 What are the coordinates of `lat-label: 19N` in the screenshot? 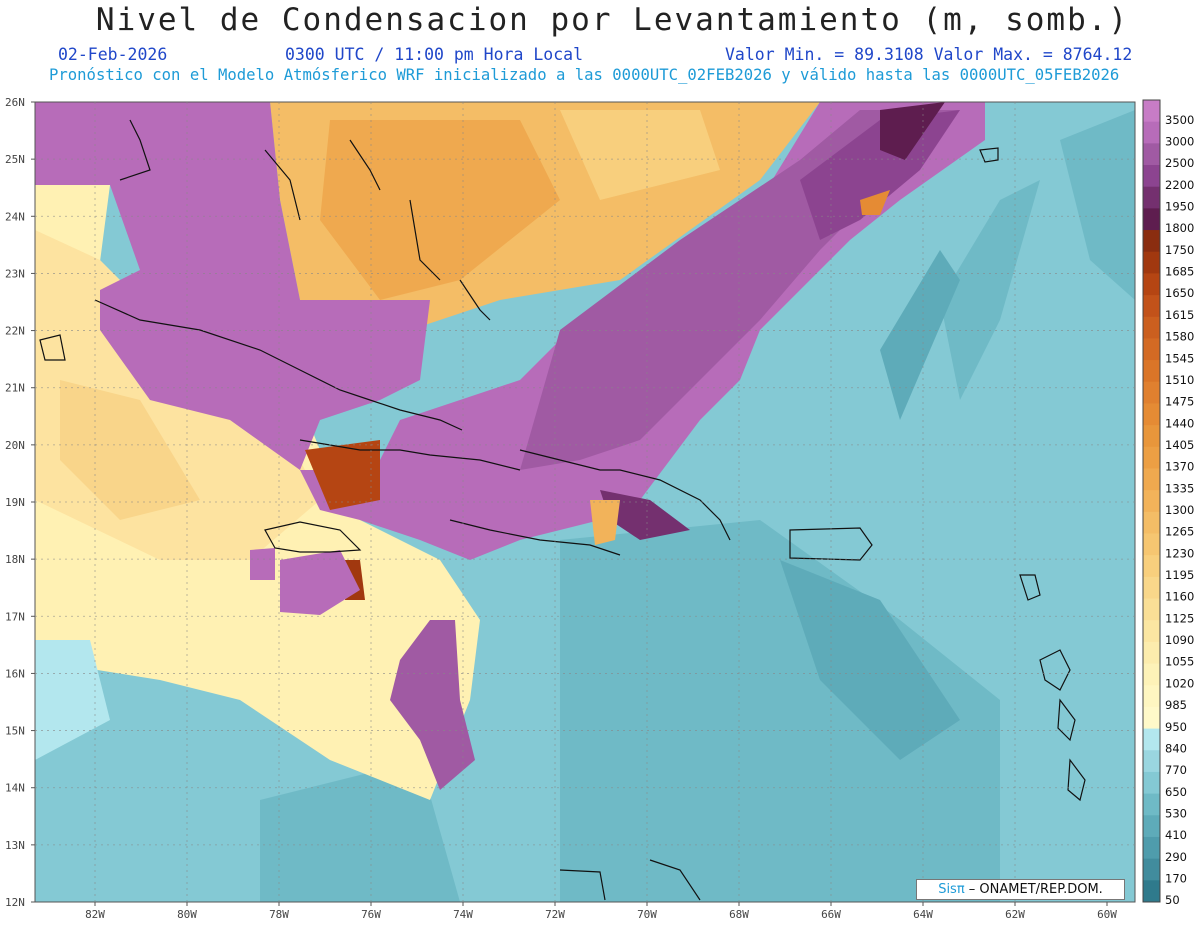 It's located at (15, 502).